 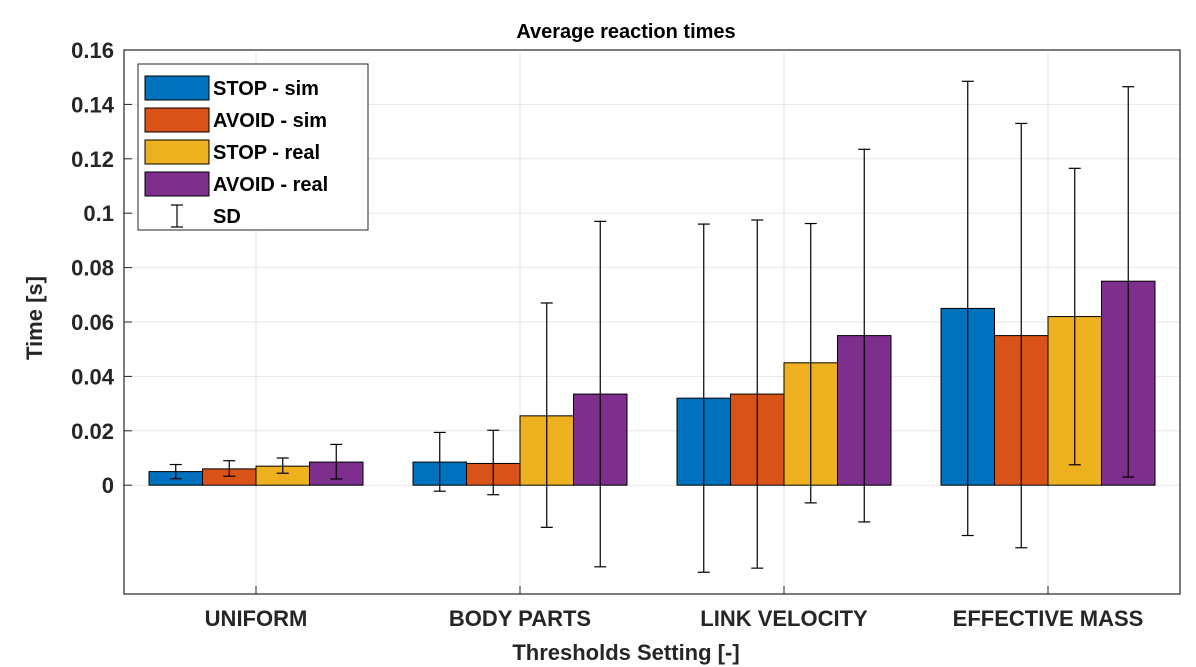 I want to click on y-tick-label: 0, so click(x=108, y=485).